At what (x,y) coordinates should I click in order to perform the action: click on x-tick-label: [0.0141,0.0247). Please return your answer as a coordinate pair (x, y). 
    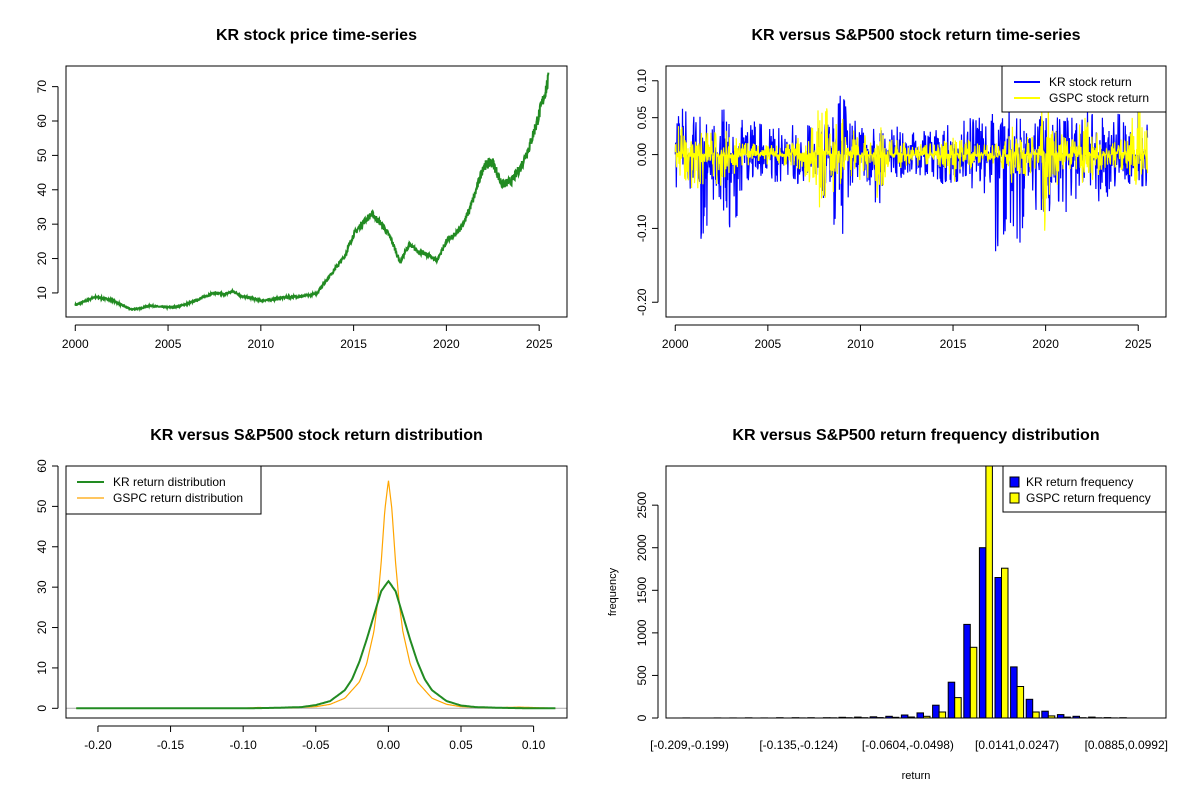
    Looking at the image, I should click on (1017, 745).